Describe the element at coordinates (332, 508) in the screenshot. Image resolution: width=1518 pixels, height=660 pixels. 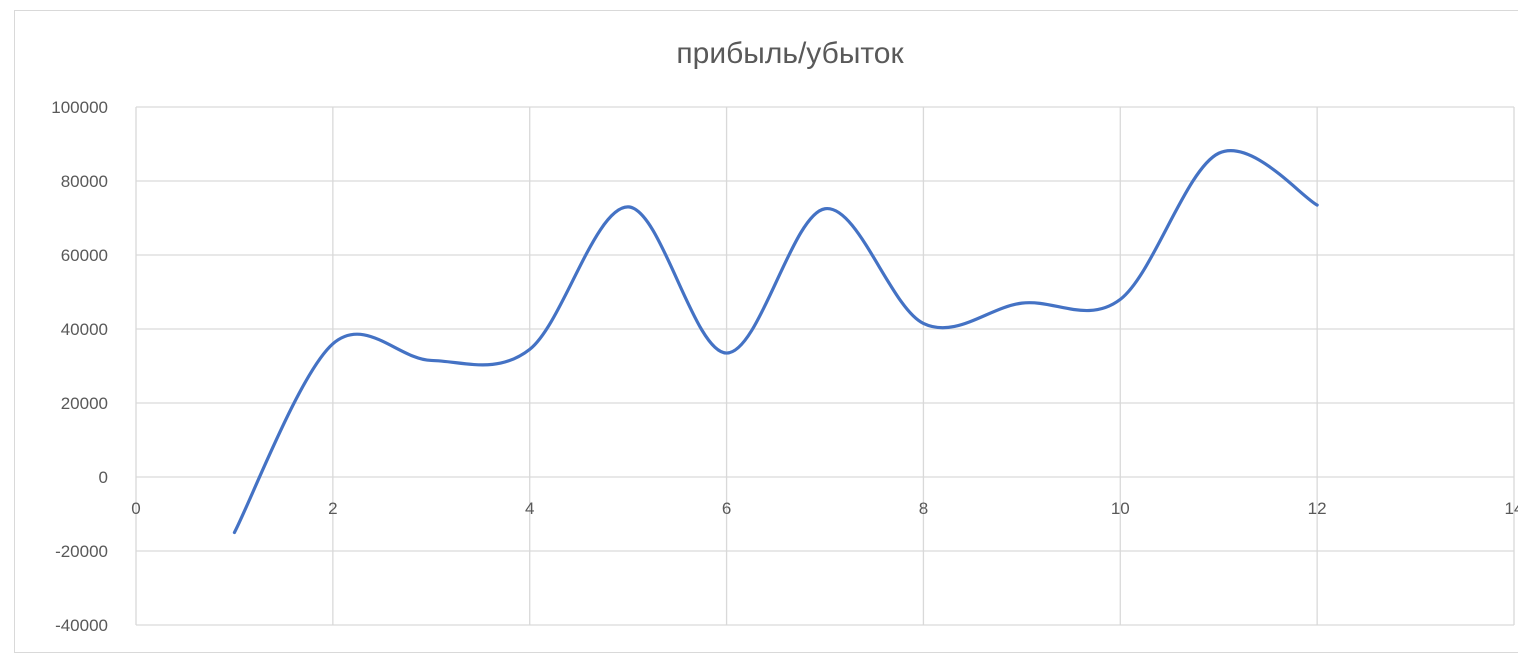
I see `x-tick-label: 2` at that location.